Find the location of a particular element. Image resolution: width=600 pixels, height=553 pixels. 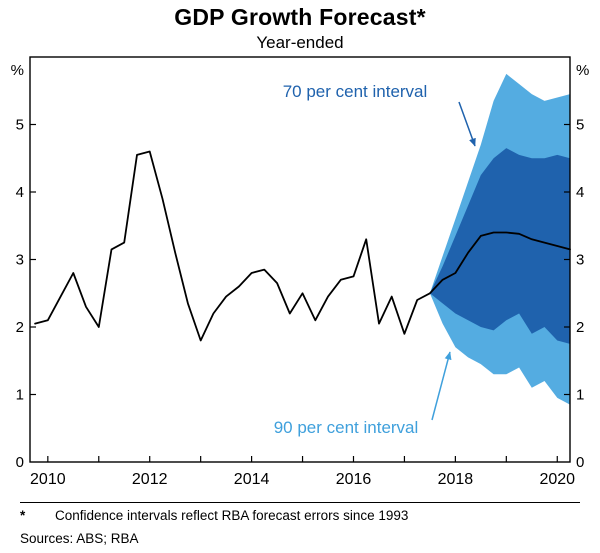

x-axis-labels: 2010 2012 2014 2016 2018 2020 is located at coordinates (302, 479).